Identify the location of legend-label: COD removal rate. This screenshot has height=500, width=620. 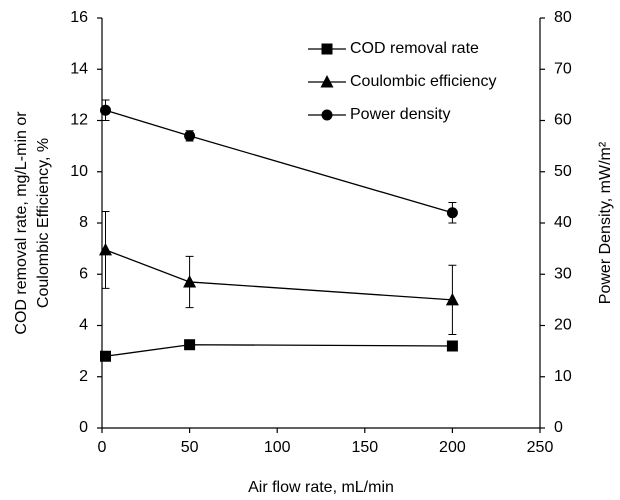
(414, 48).